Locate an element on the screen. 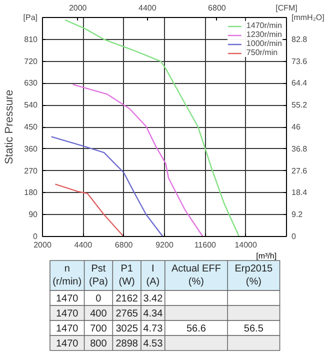 This screenshot has width=327, height=364. y-tick-label: 720 is located at coordinates (31, 61).